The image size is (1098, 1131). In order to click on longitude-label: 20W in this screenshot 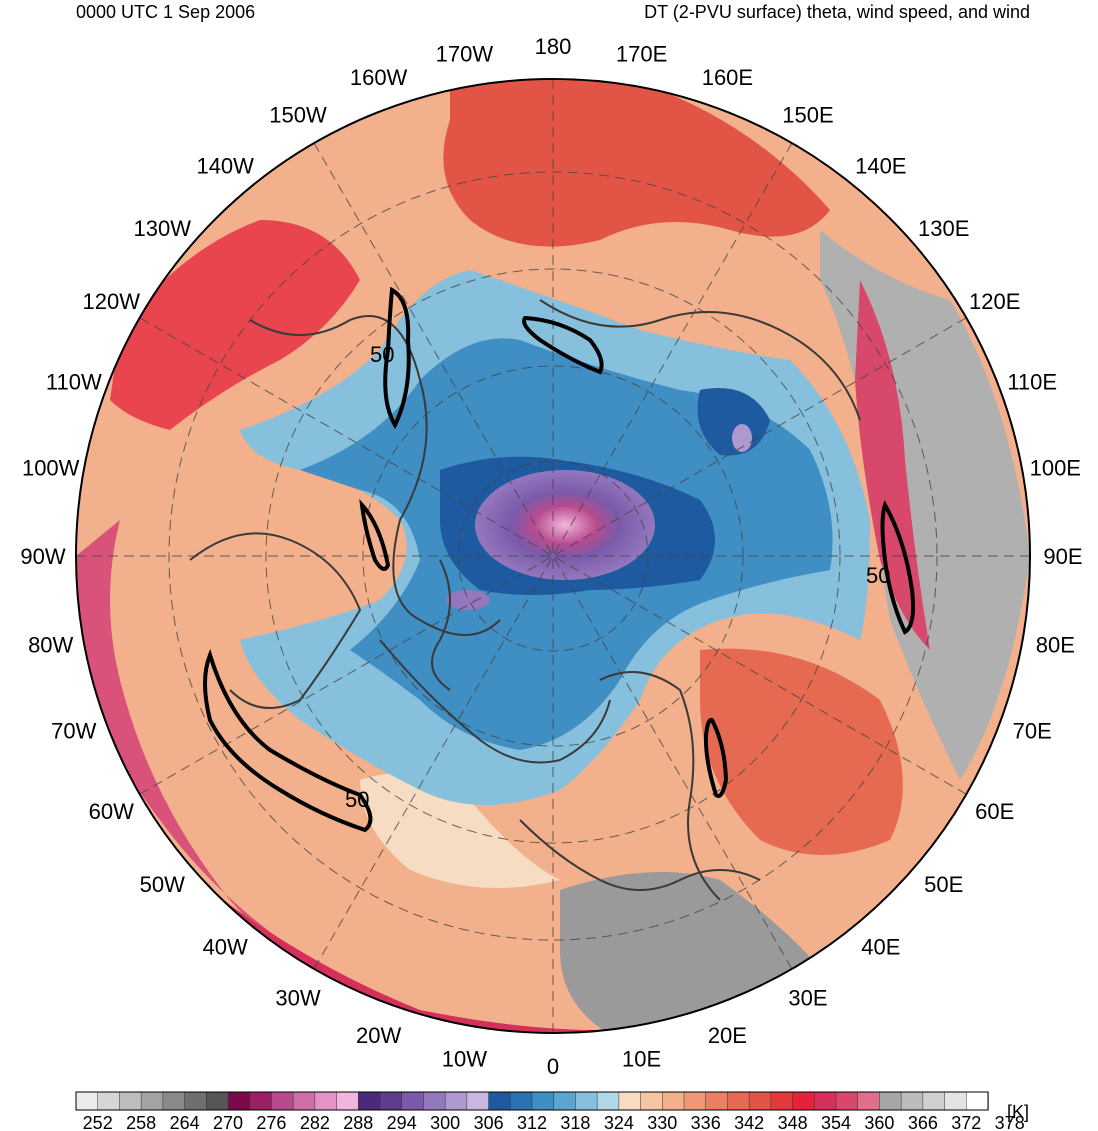, I will do `click(378, 1035)`.